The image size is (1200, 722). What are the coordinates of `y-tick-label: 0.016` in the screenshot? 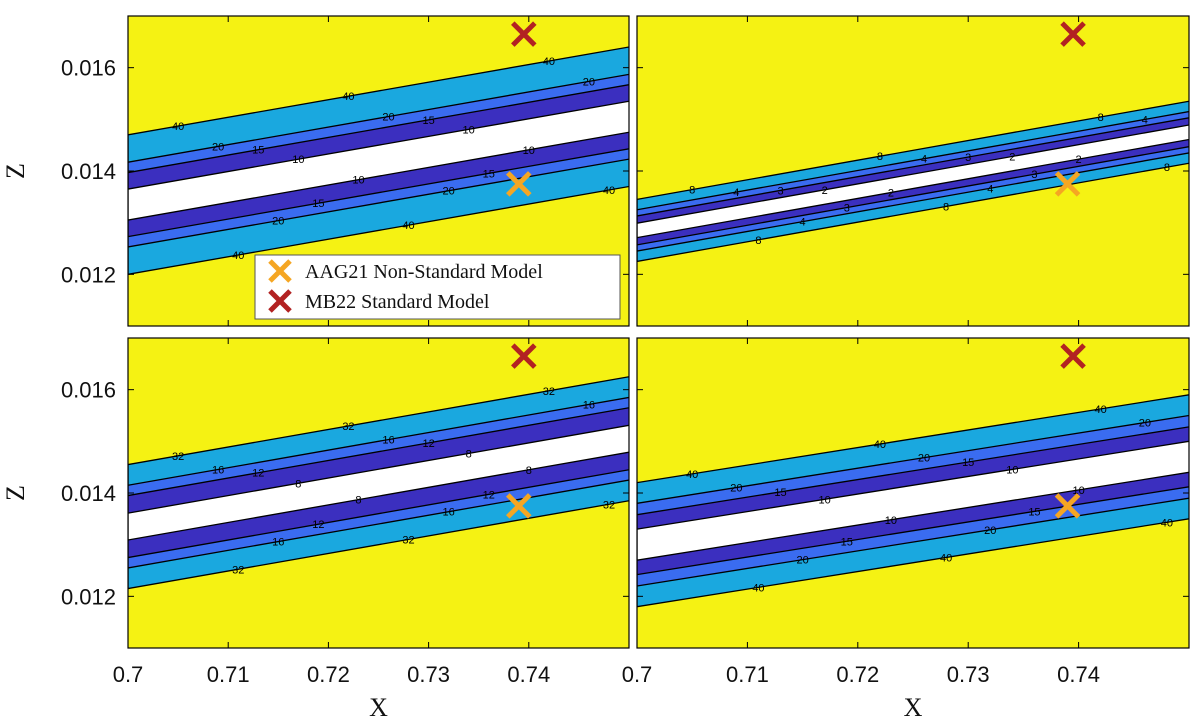 It's located at (88, 390).